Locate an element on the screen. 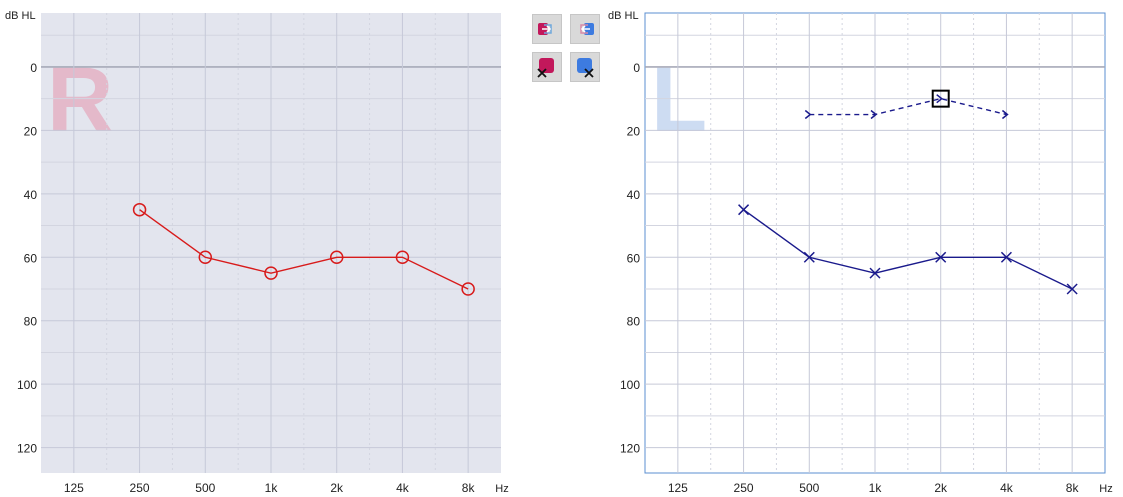  data-point-masked-square is located at coordinates (940, 98).